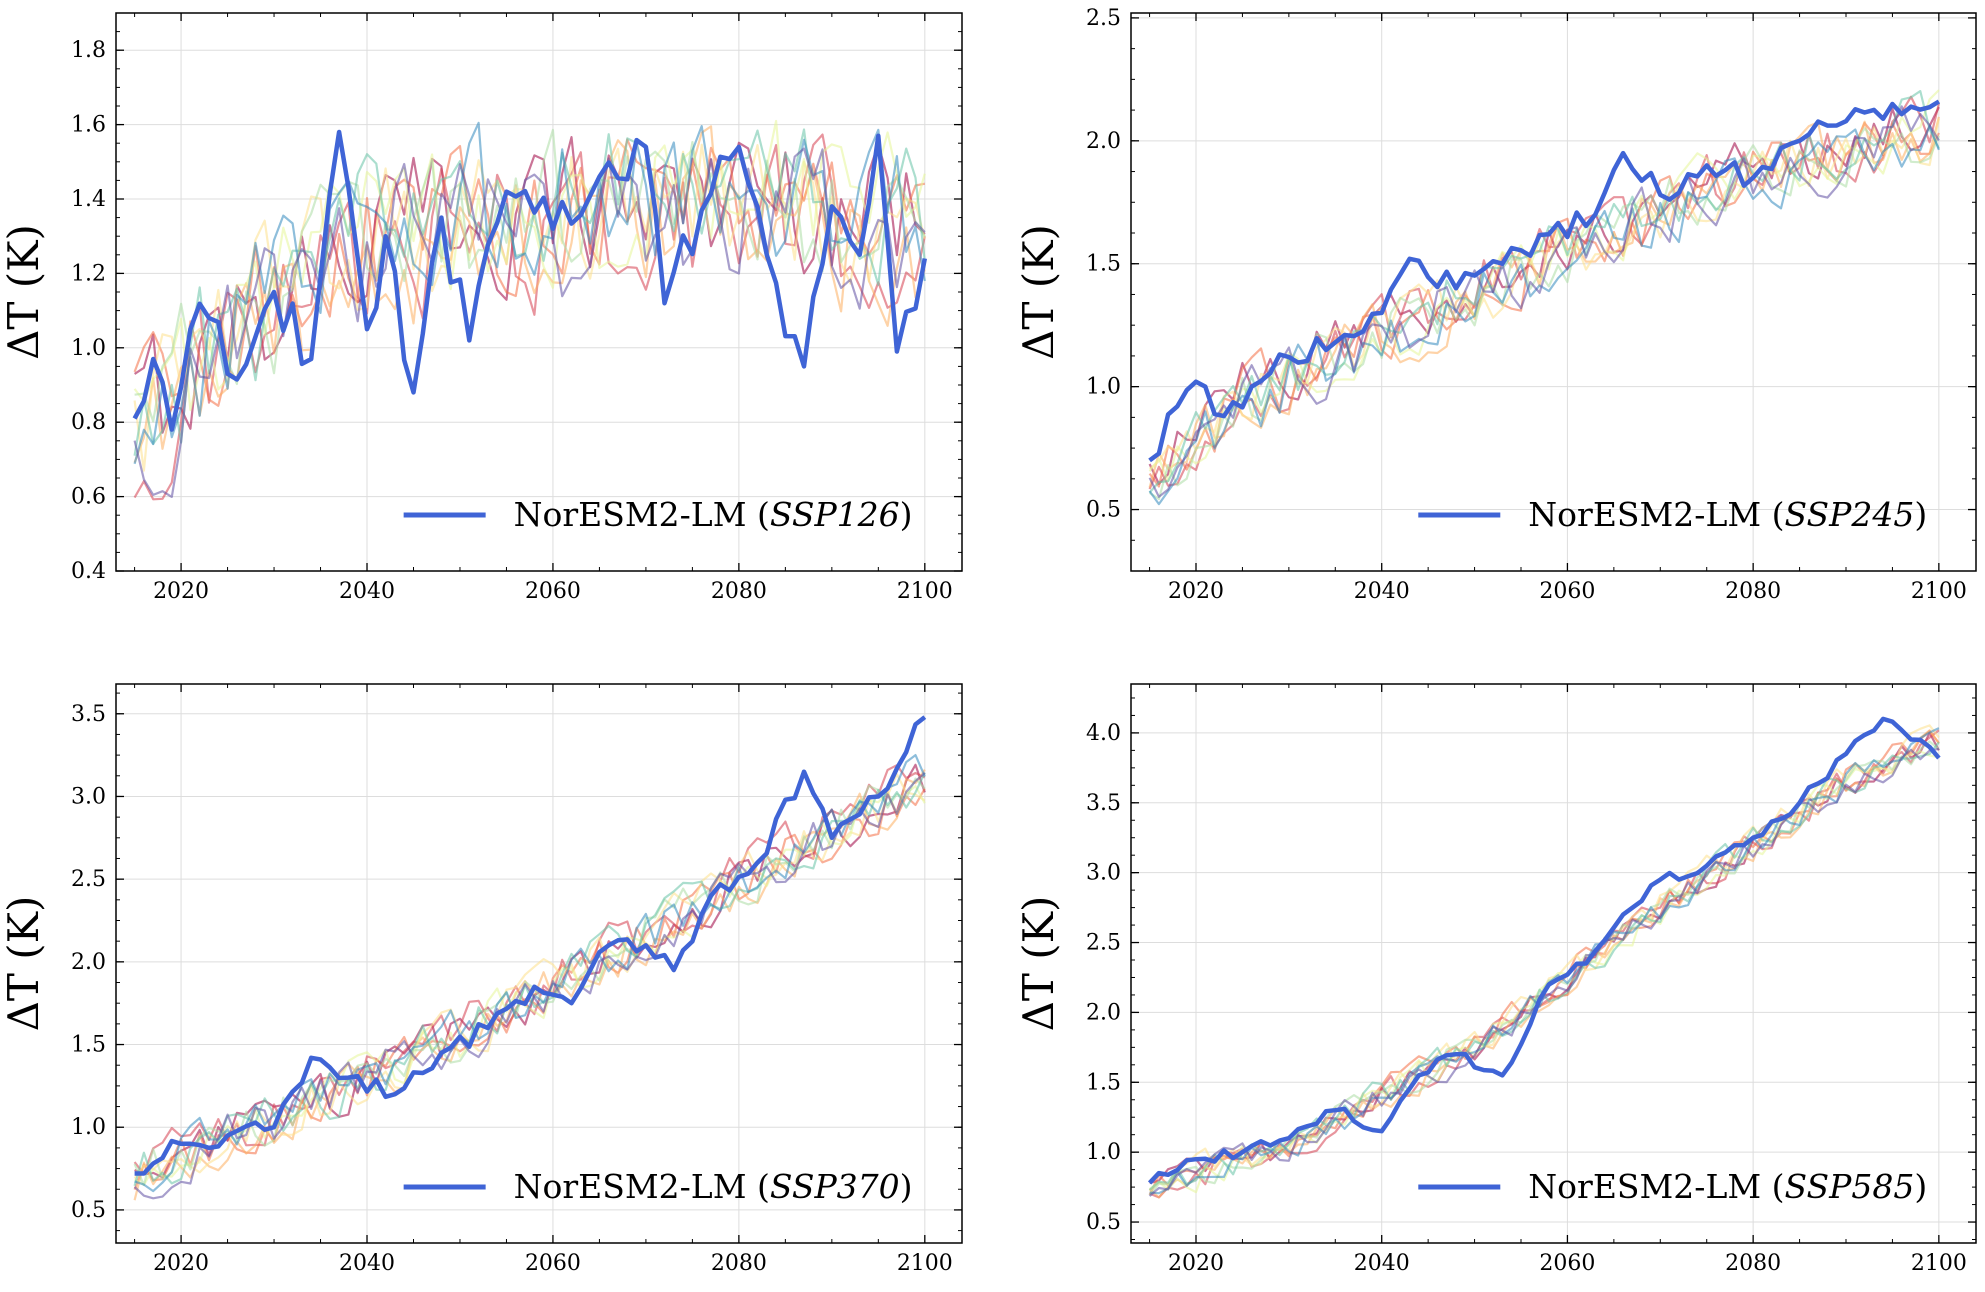  Describe the element at coordinates (1727, 1186) in the screenshot. I see `legend-label: NorESM2-LM (SSP585)` at that location.